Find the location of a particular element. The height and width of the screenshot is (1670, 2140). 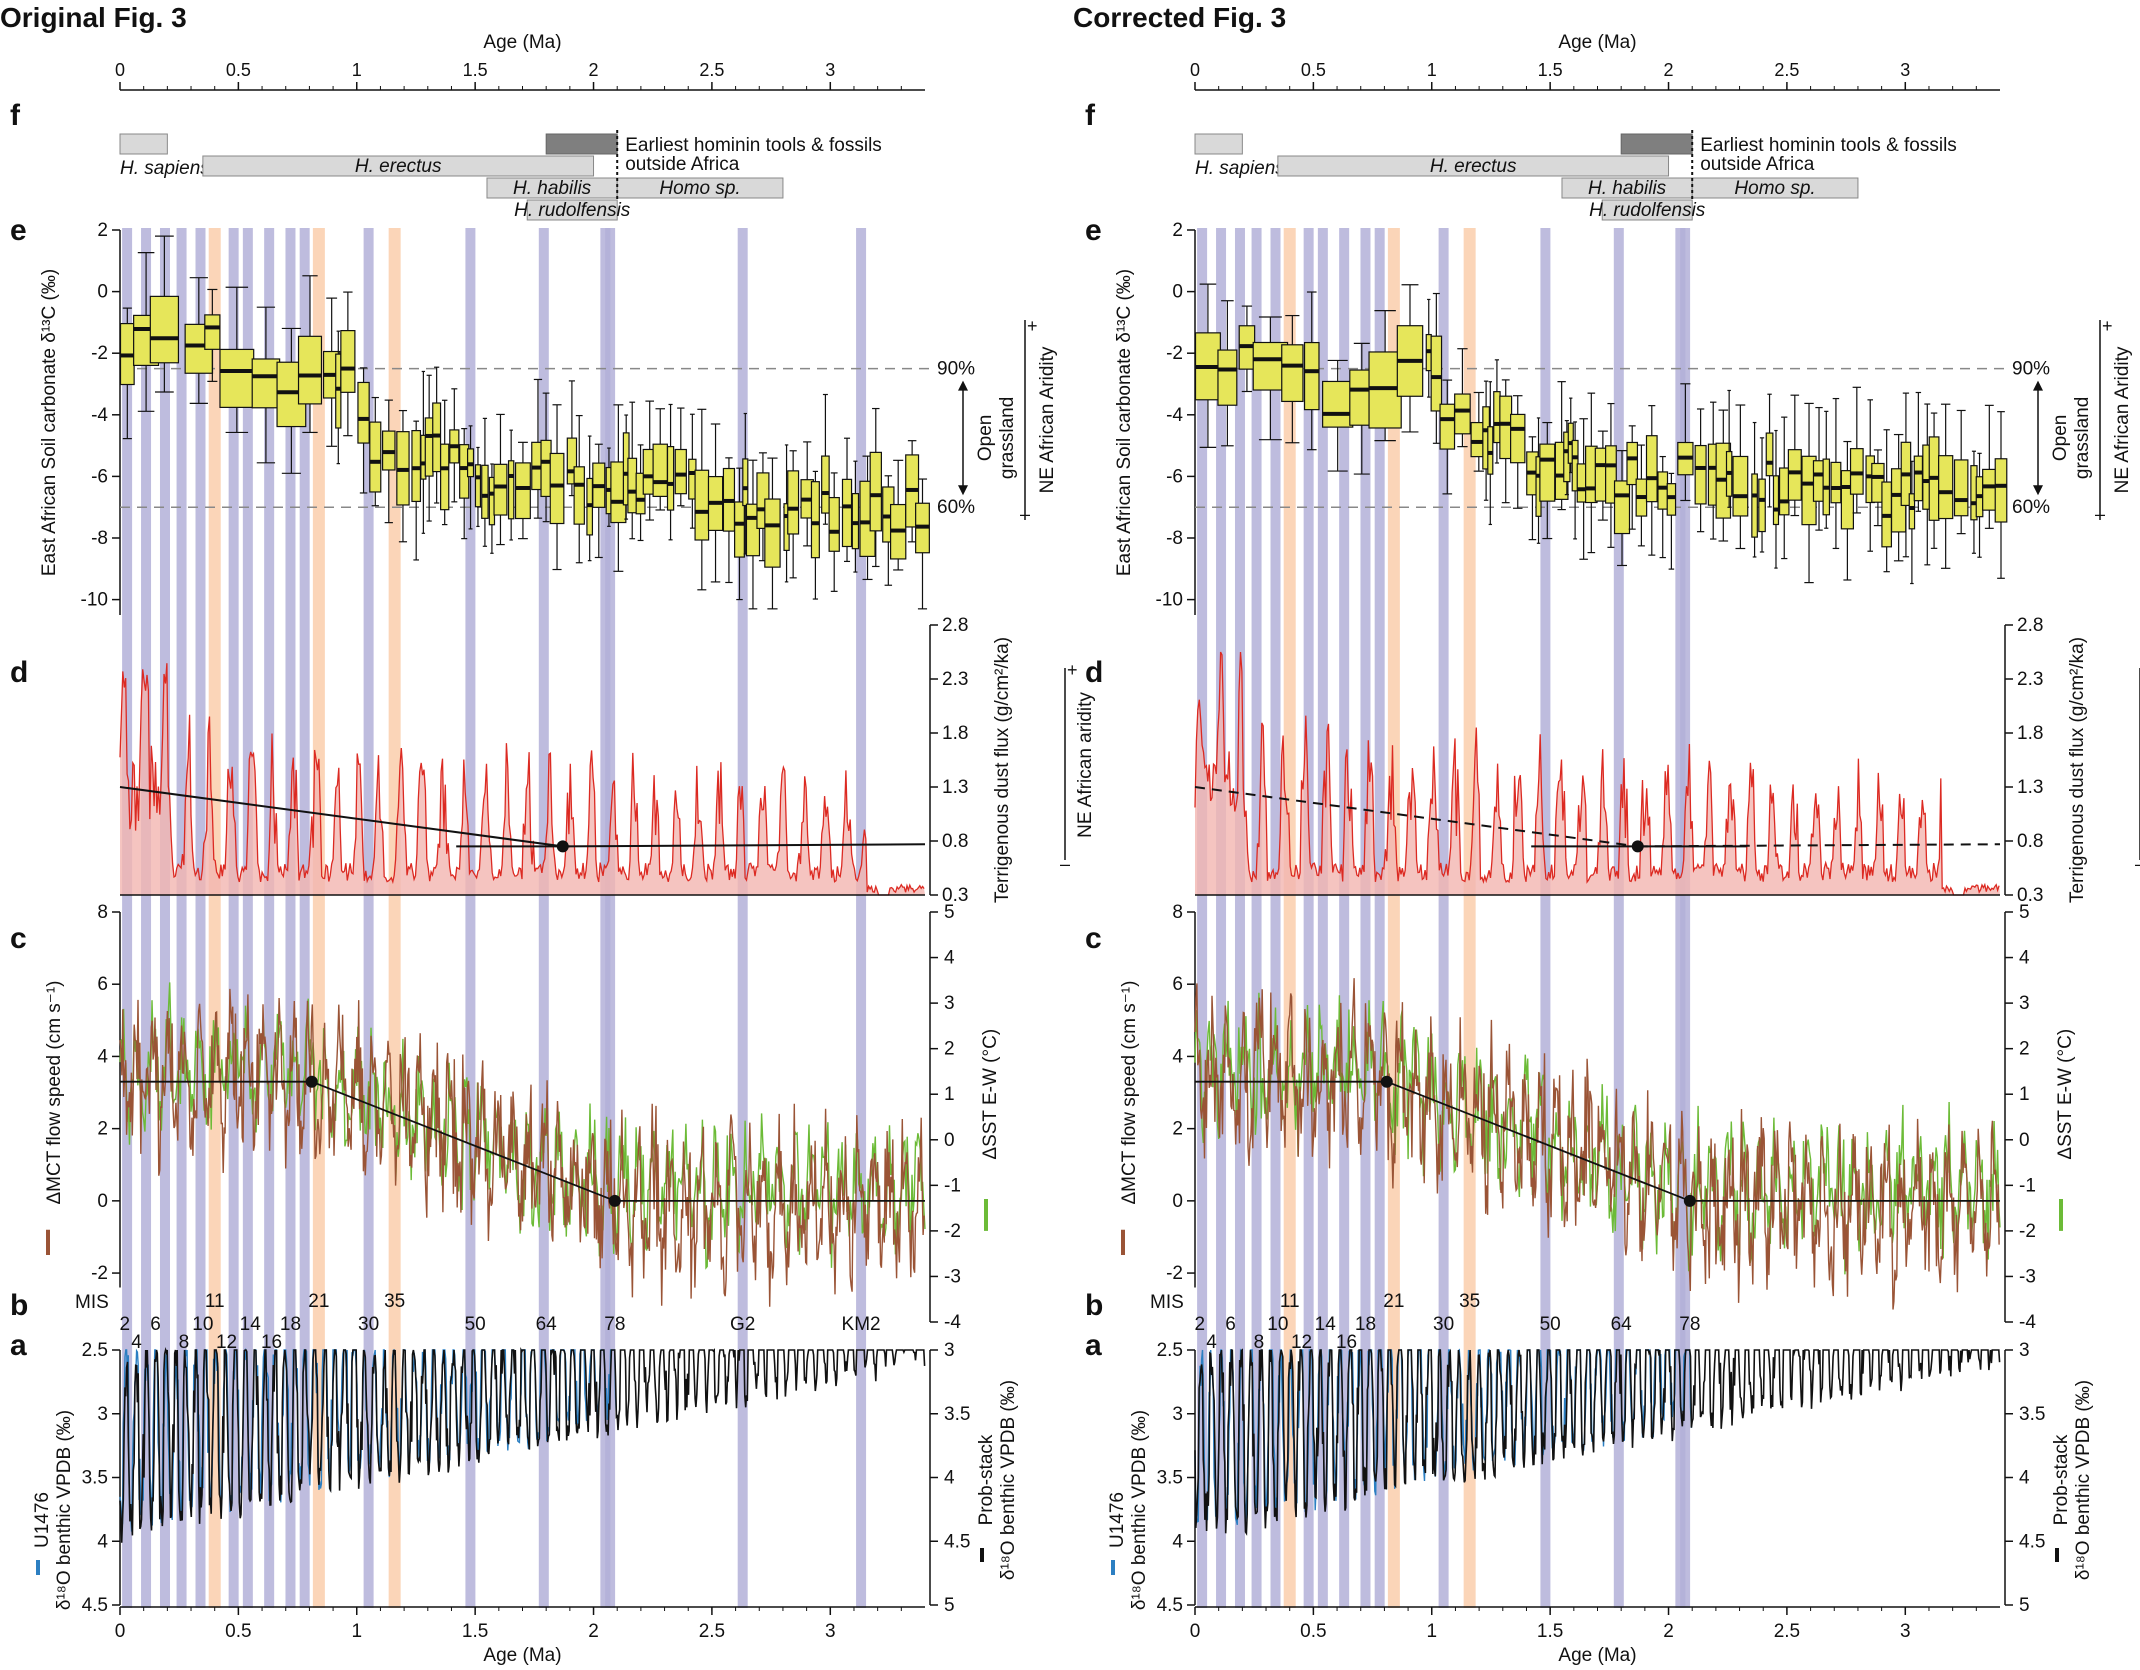

panel-c-y2-tick-label: 0 is located at coordinates (949, 1140).